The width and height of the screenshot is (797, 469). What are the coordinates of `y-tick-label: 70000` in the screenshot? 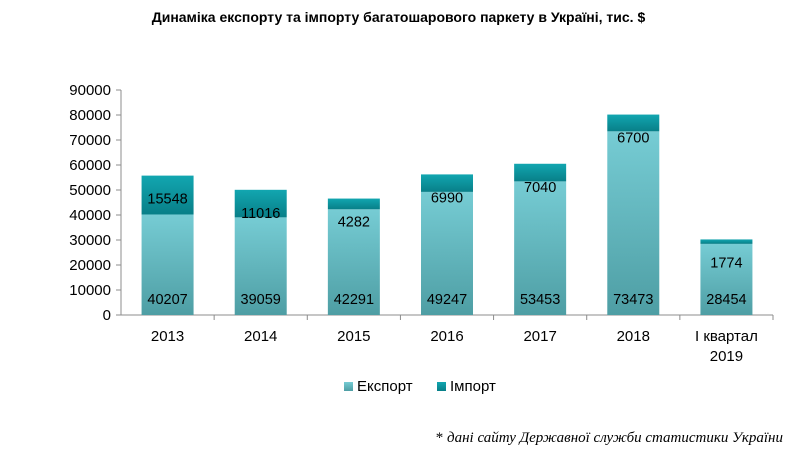 It's located at (90, 140).